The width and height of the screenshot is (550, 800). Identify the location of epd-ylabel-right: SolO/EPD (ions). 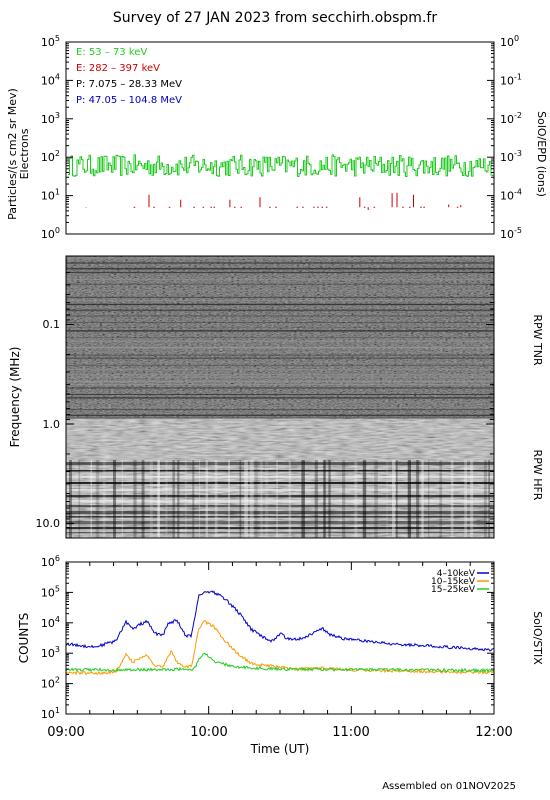
(541, 154).